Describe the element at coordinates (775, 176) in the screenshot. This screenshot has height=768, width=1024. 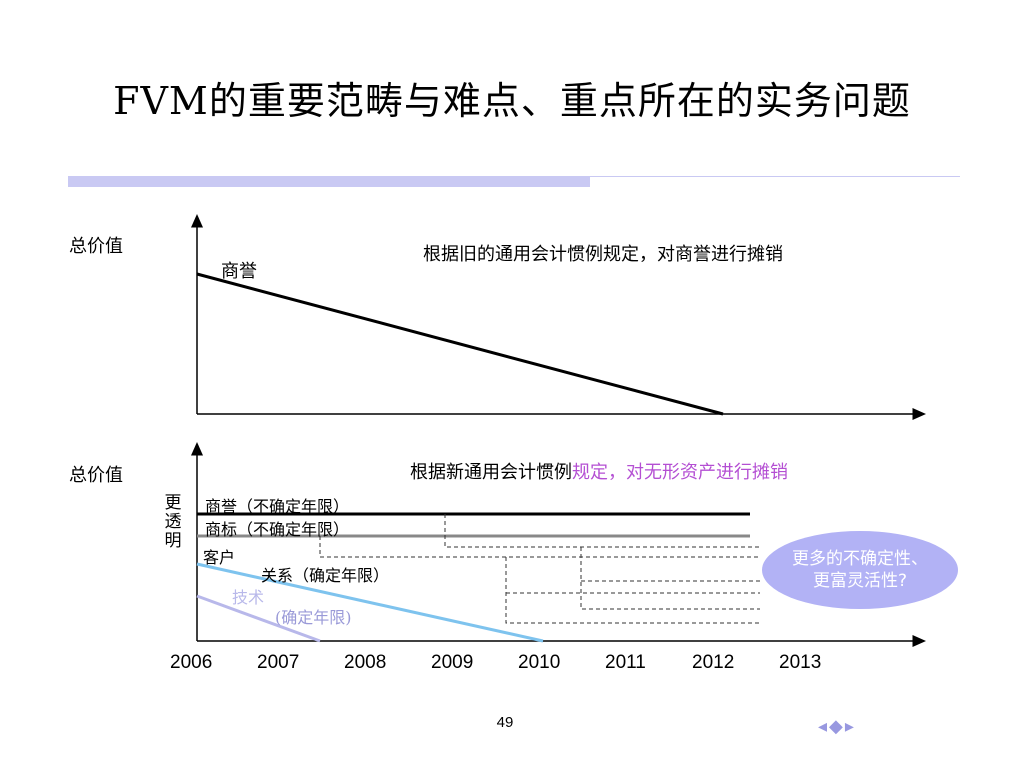
I see `title-underline-thin` at that location.